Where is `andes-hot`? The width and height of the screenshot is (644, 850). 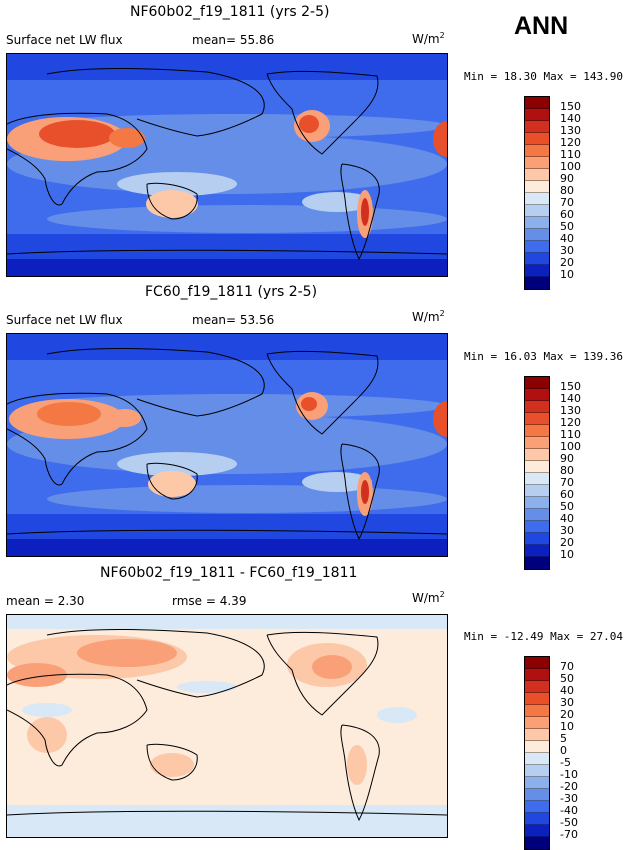 andes-hot is located at coordinates (365, 212).